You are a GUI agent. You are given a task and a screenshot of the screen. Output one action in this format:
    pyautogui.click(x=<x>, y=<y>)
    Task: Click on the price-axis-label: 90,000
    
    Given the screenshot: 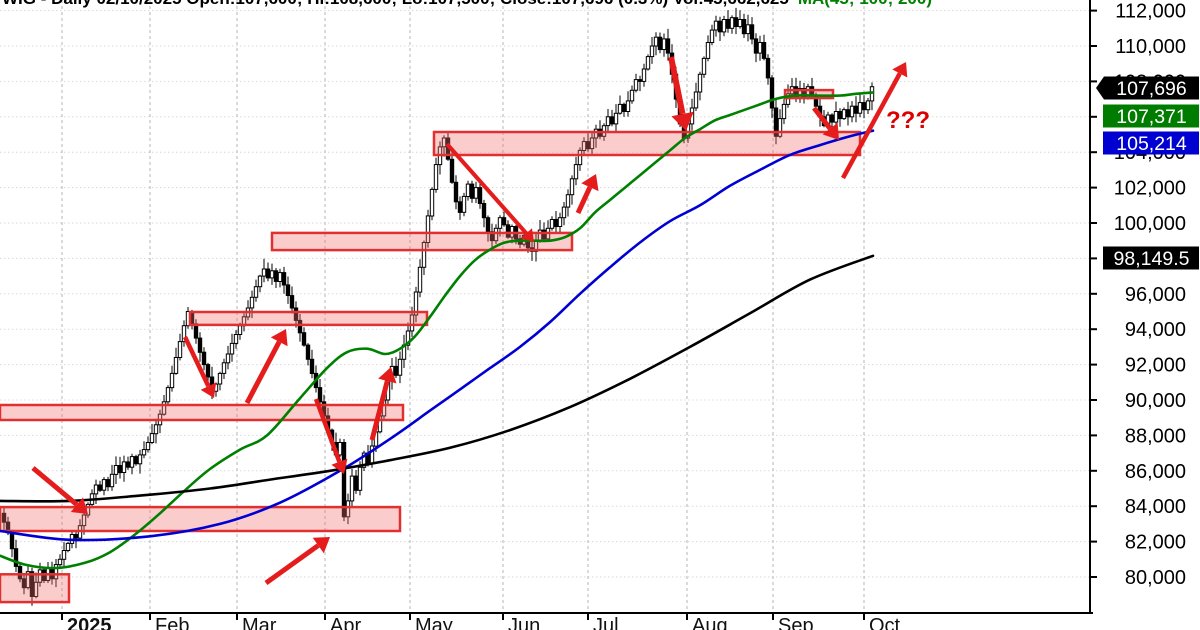 What is the action you would take?
    pyautogui.click(x=1155, y=401)
    